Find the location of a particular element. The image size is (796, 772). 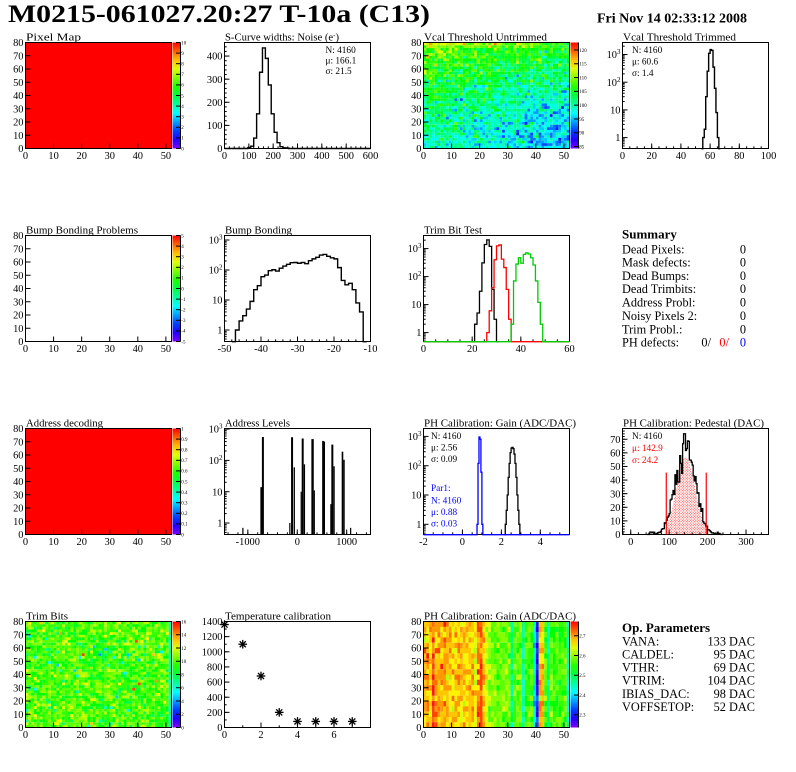

svg-text: μ: 60.6 is located at coordinates (645, 63).